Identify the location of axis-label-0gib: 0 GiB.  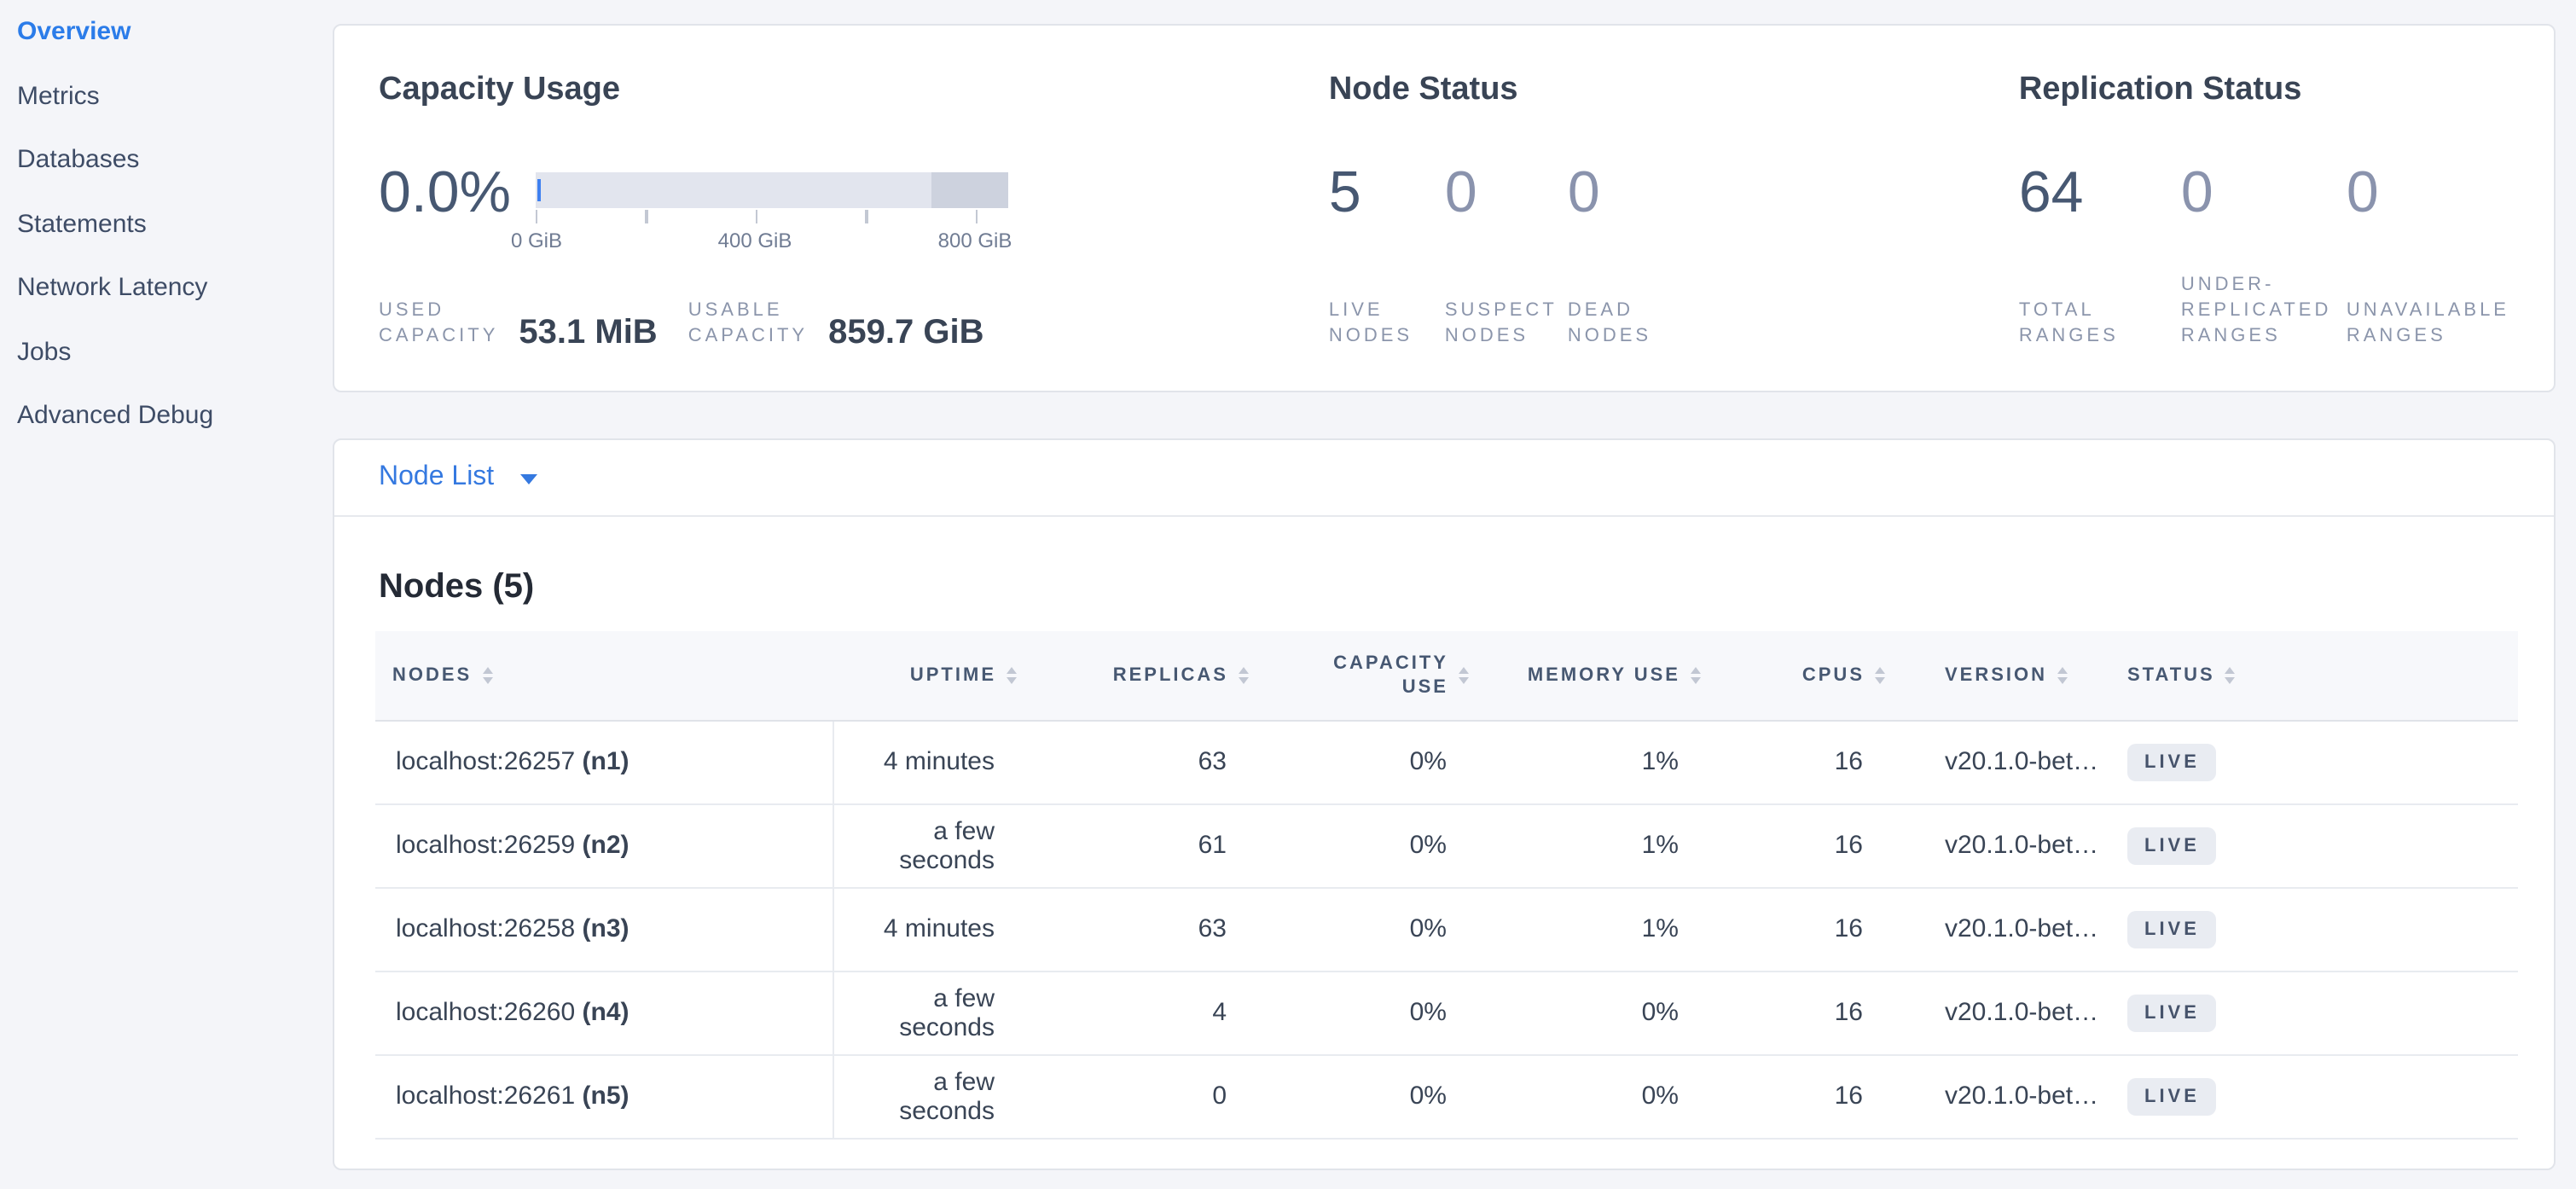
(536, 240).